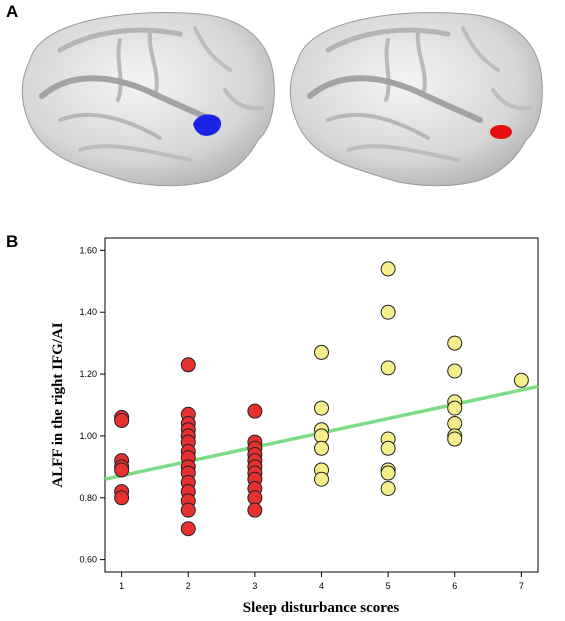 This screenshot has width=565, height=621. I want to click on y-tick-label: 1.40, so click(88, 312).